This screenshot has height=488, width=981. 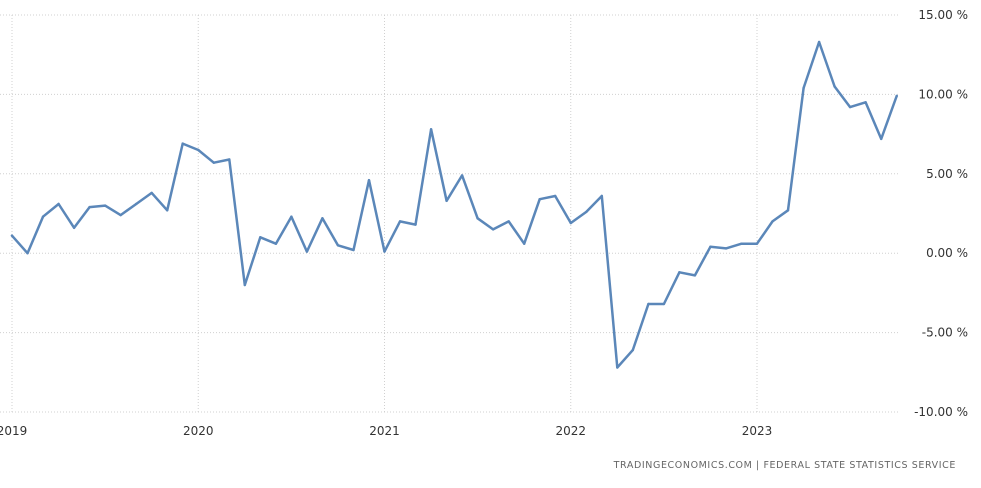 I want to click on y-tick-label: 5.00 %, so click(x=947, y=174).